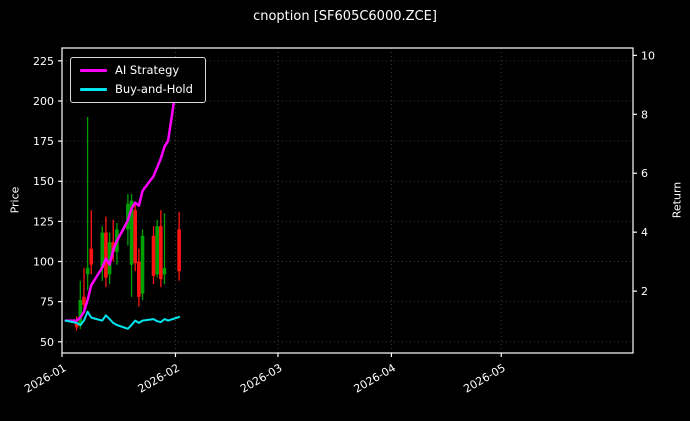  I want to click on return-tick-label: 10, so click(648, 55).